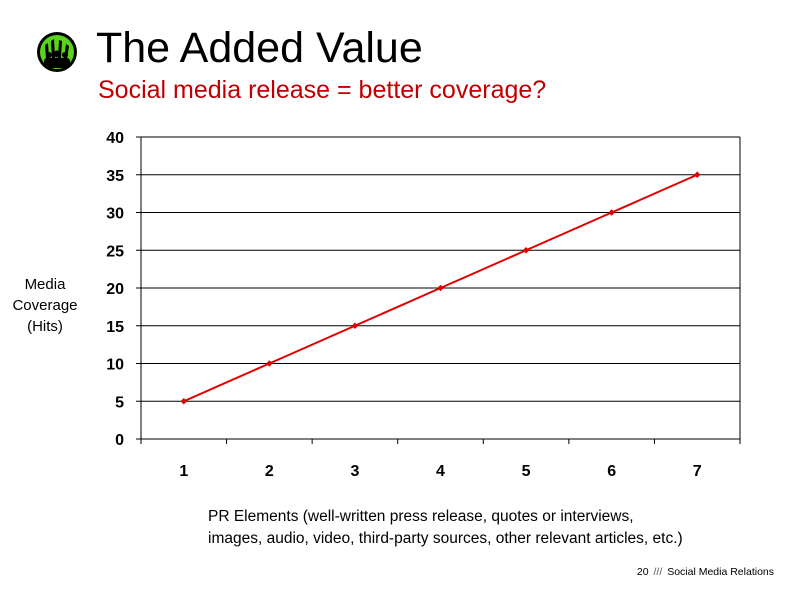 The image size is (800, 600). I want to click on slide-footer: 20 /// Social Media Relations, so click(705, 572).